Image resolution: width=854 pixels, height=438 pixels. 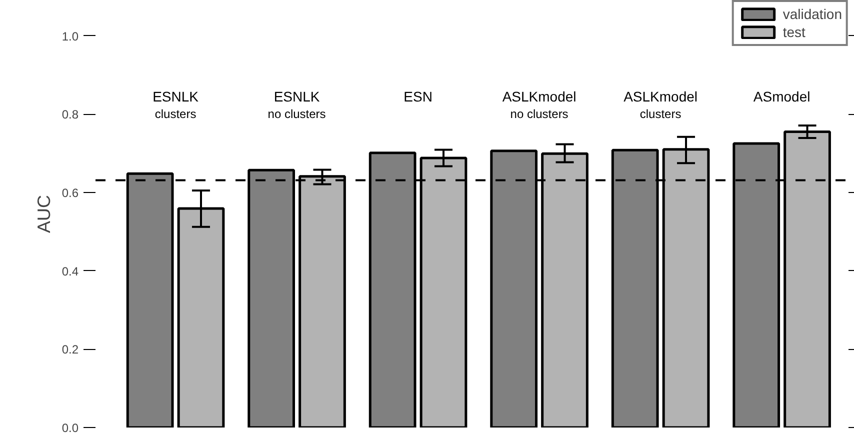 What do you see at coordinates (70, 115) in the screenshot?
I see `y-tick-label: 0.8` at bounding box center [70, 115].